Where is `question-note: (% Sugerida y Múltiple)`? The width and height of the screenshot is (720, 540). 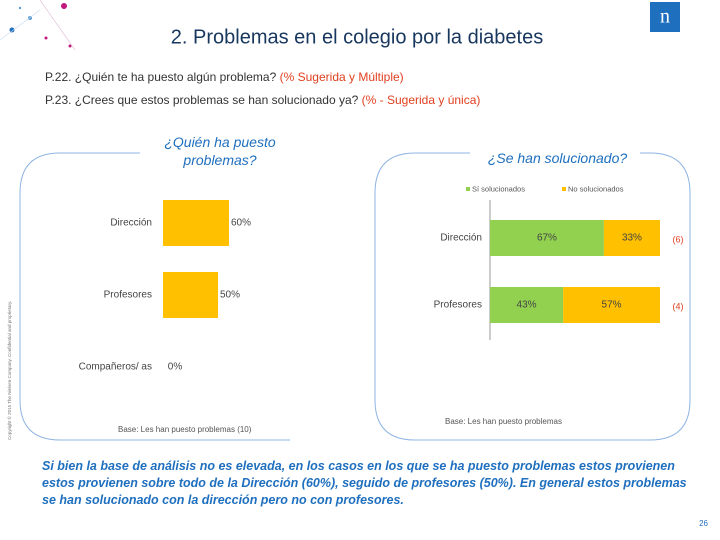
question-note: (% Sugerida y Múltiple) is located at coordinates (342, 77).